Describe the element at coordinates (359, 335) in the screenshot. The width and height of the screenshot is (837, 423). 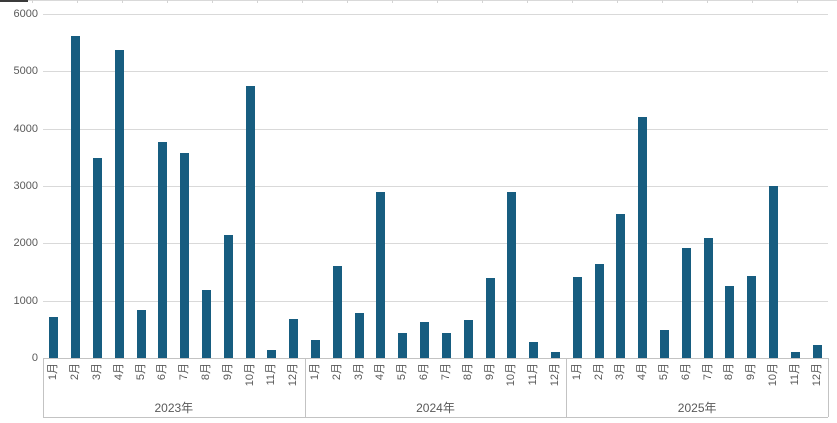
I see `bar-2024年-3月` at that location.